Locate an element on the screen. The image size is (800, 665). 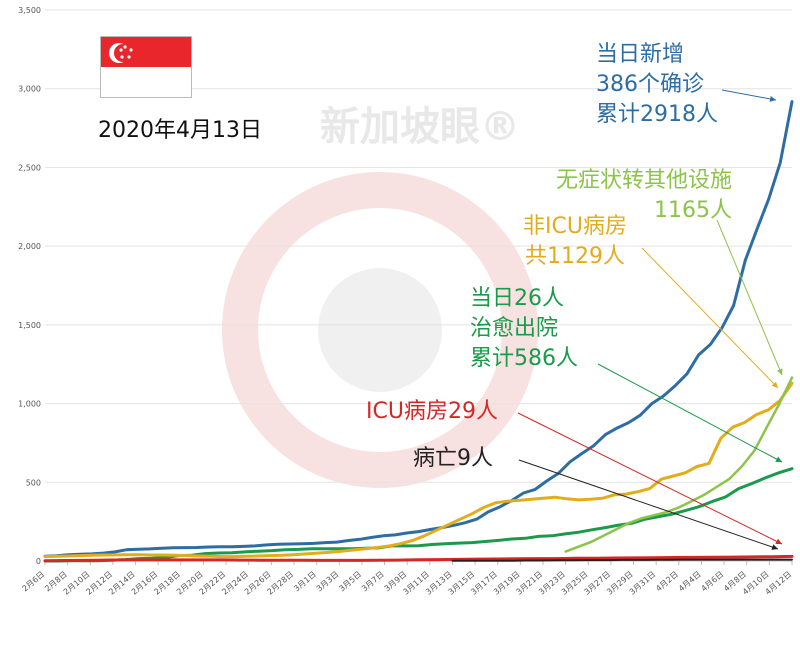
series-line-asymptomatic is located at coordinates (679, 464).